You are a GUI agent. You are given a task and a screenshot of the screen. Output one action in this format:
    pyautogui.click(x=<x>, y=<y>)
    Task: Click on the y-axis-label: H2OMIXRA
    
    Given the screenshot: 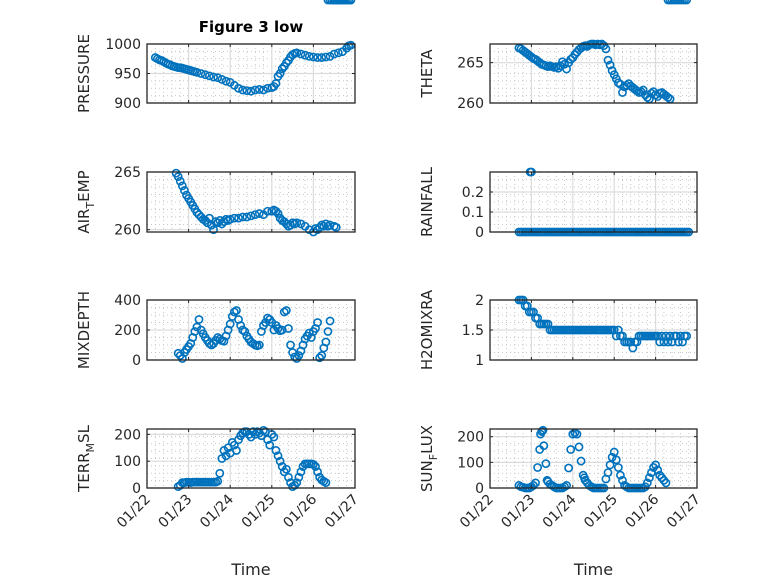 What is the action you would take?
    pyautogui.click(x=427, y=329)
    